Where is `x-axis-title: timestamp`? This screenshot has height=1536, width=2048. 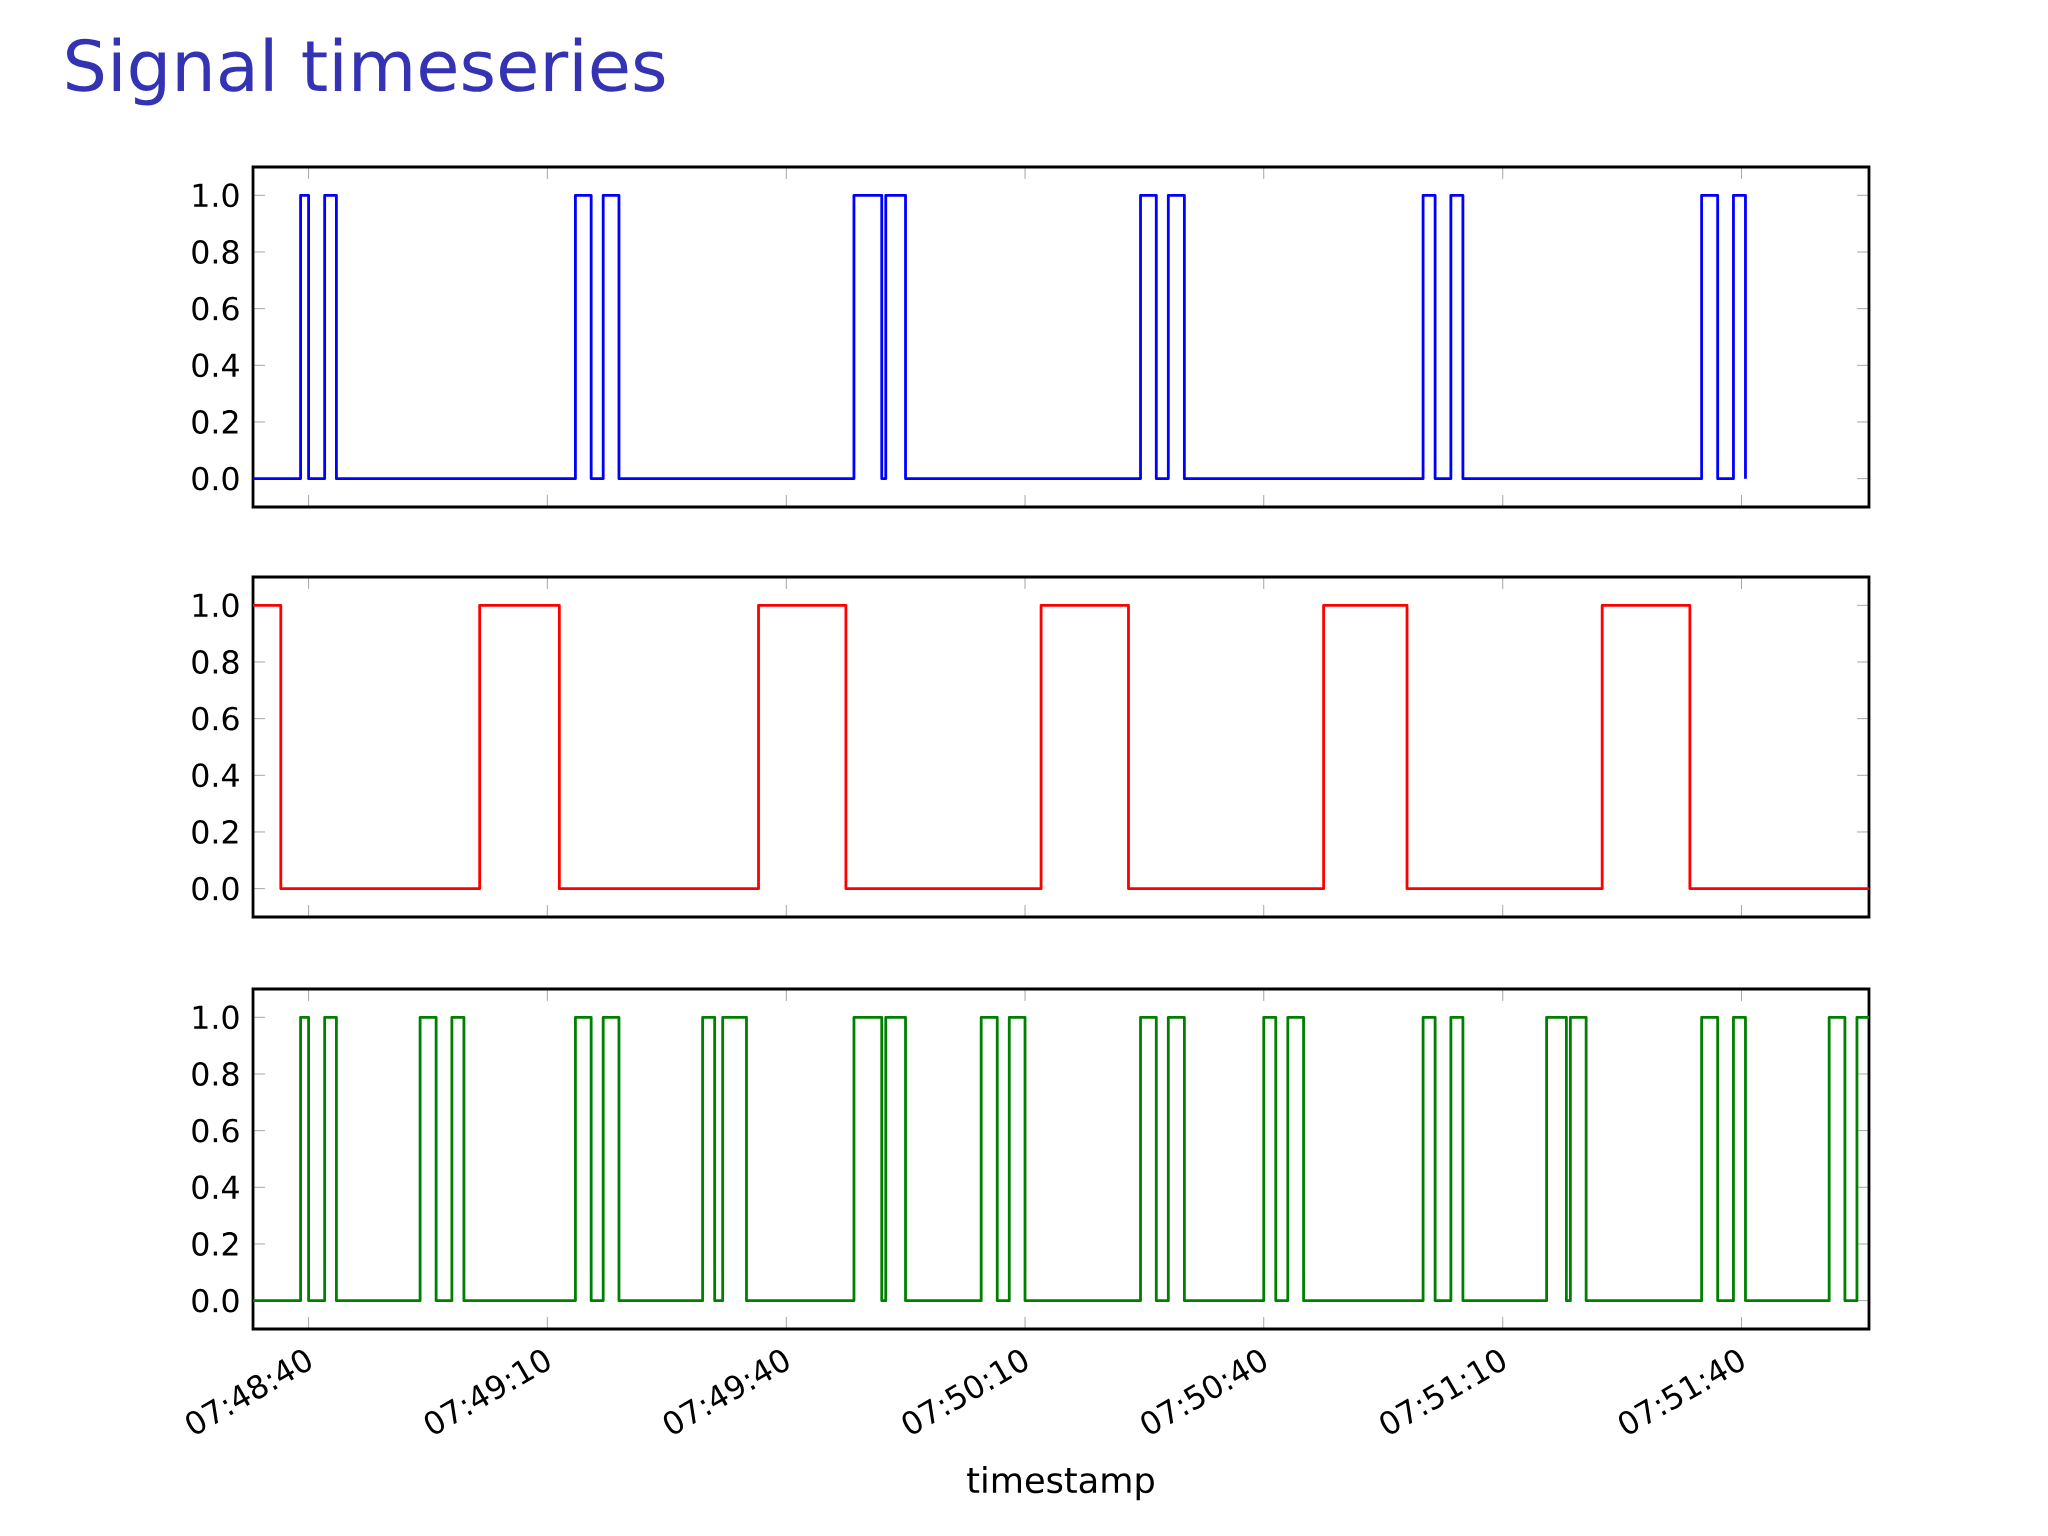
x-axis-title: timestamp is located at coordinates (1060, 1483).